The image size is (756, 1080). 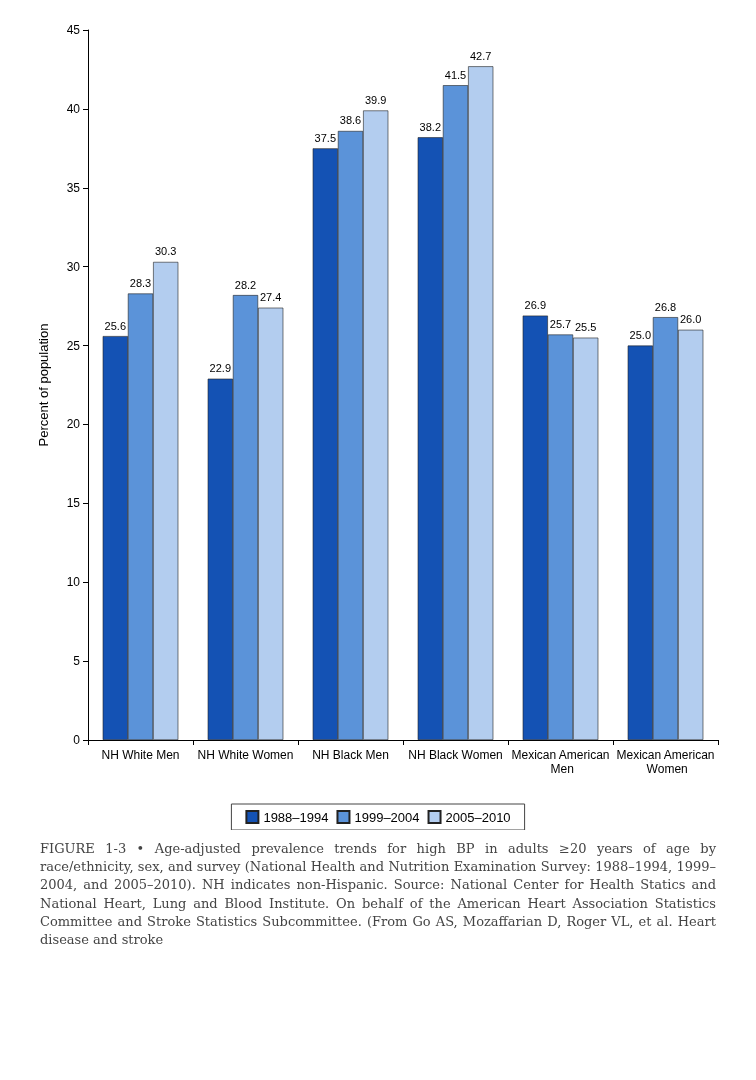 I want to click on caption: FIGURE 1-3 • Age-adjusted prevalence trends for high BP in adults ≥20 years of age by race/ethnicity, sex, and survey (National Health and Nutrition Examination Survey: 1988–1994, 1999–2004, and 2005–2010). NH indicates non-Hispanic. Source: National Center for Health Statics and National Heart, Lung and Blood Institute. On behalf of the American Heart Association Statistics Committee and Stroke Statistics Subcommittee. (From Go AS, Mozaffarian D, Roger VL, et al. Heart disease and stroke, so click(x=378, y=894).